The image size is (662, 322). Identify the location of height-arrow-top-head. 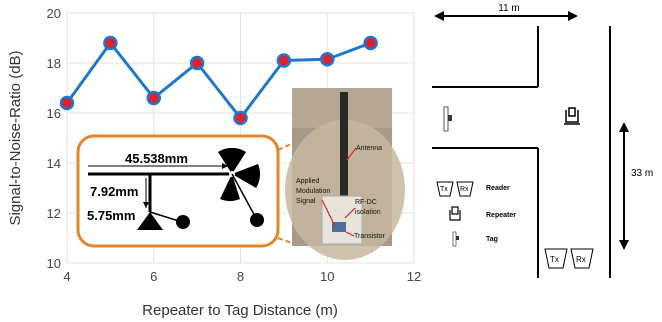
(624, 127).